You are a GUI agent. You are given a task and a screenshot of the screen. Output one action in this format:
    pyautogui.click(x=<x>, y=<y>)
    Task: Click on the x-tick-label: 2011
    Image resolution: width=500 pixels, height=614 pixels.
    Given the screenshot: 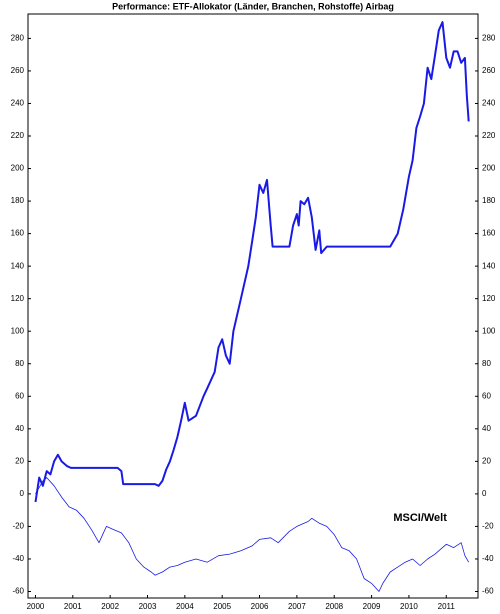 What is the action you would take?
    pyautogui.click(x=447, y=606)
    